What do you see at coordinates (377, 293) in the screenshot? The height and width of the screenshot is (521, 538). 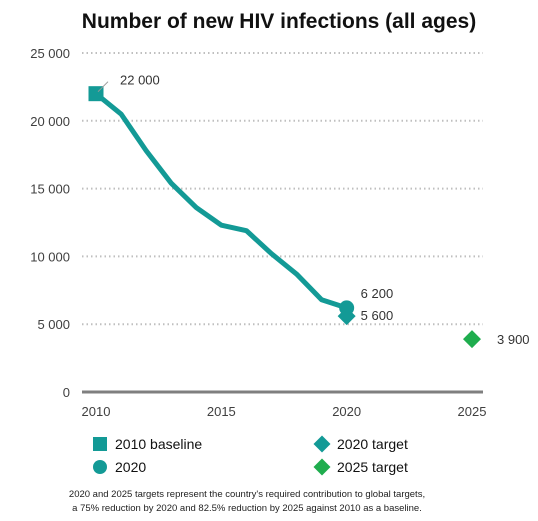 I see `data-label: 6 200` at bounding box center [377, 293].